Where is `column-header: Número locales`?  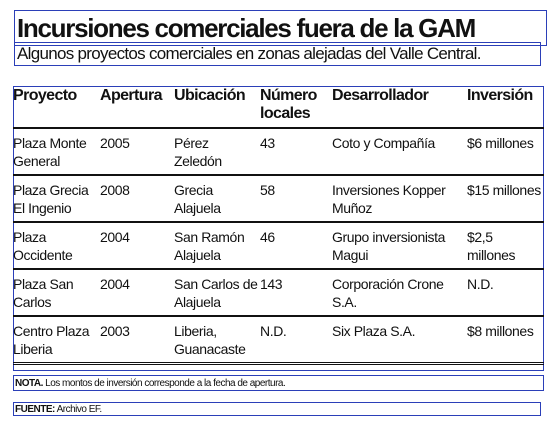 column-header: Número locales is located at coordinates (296, 107).